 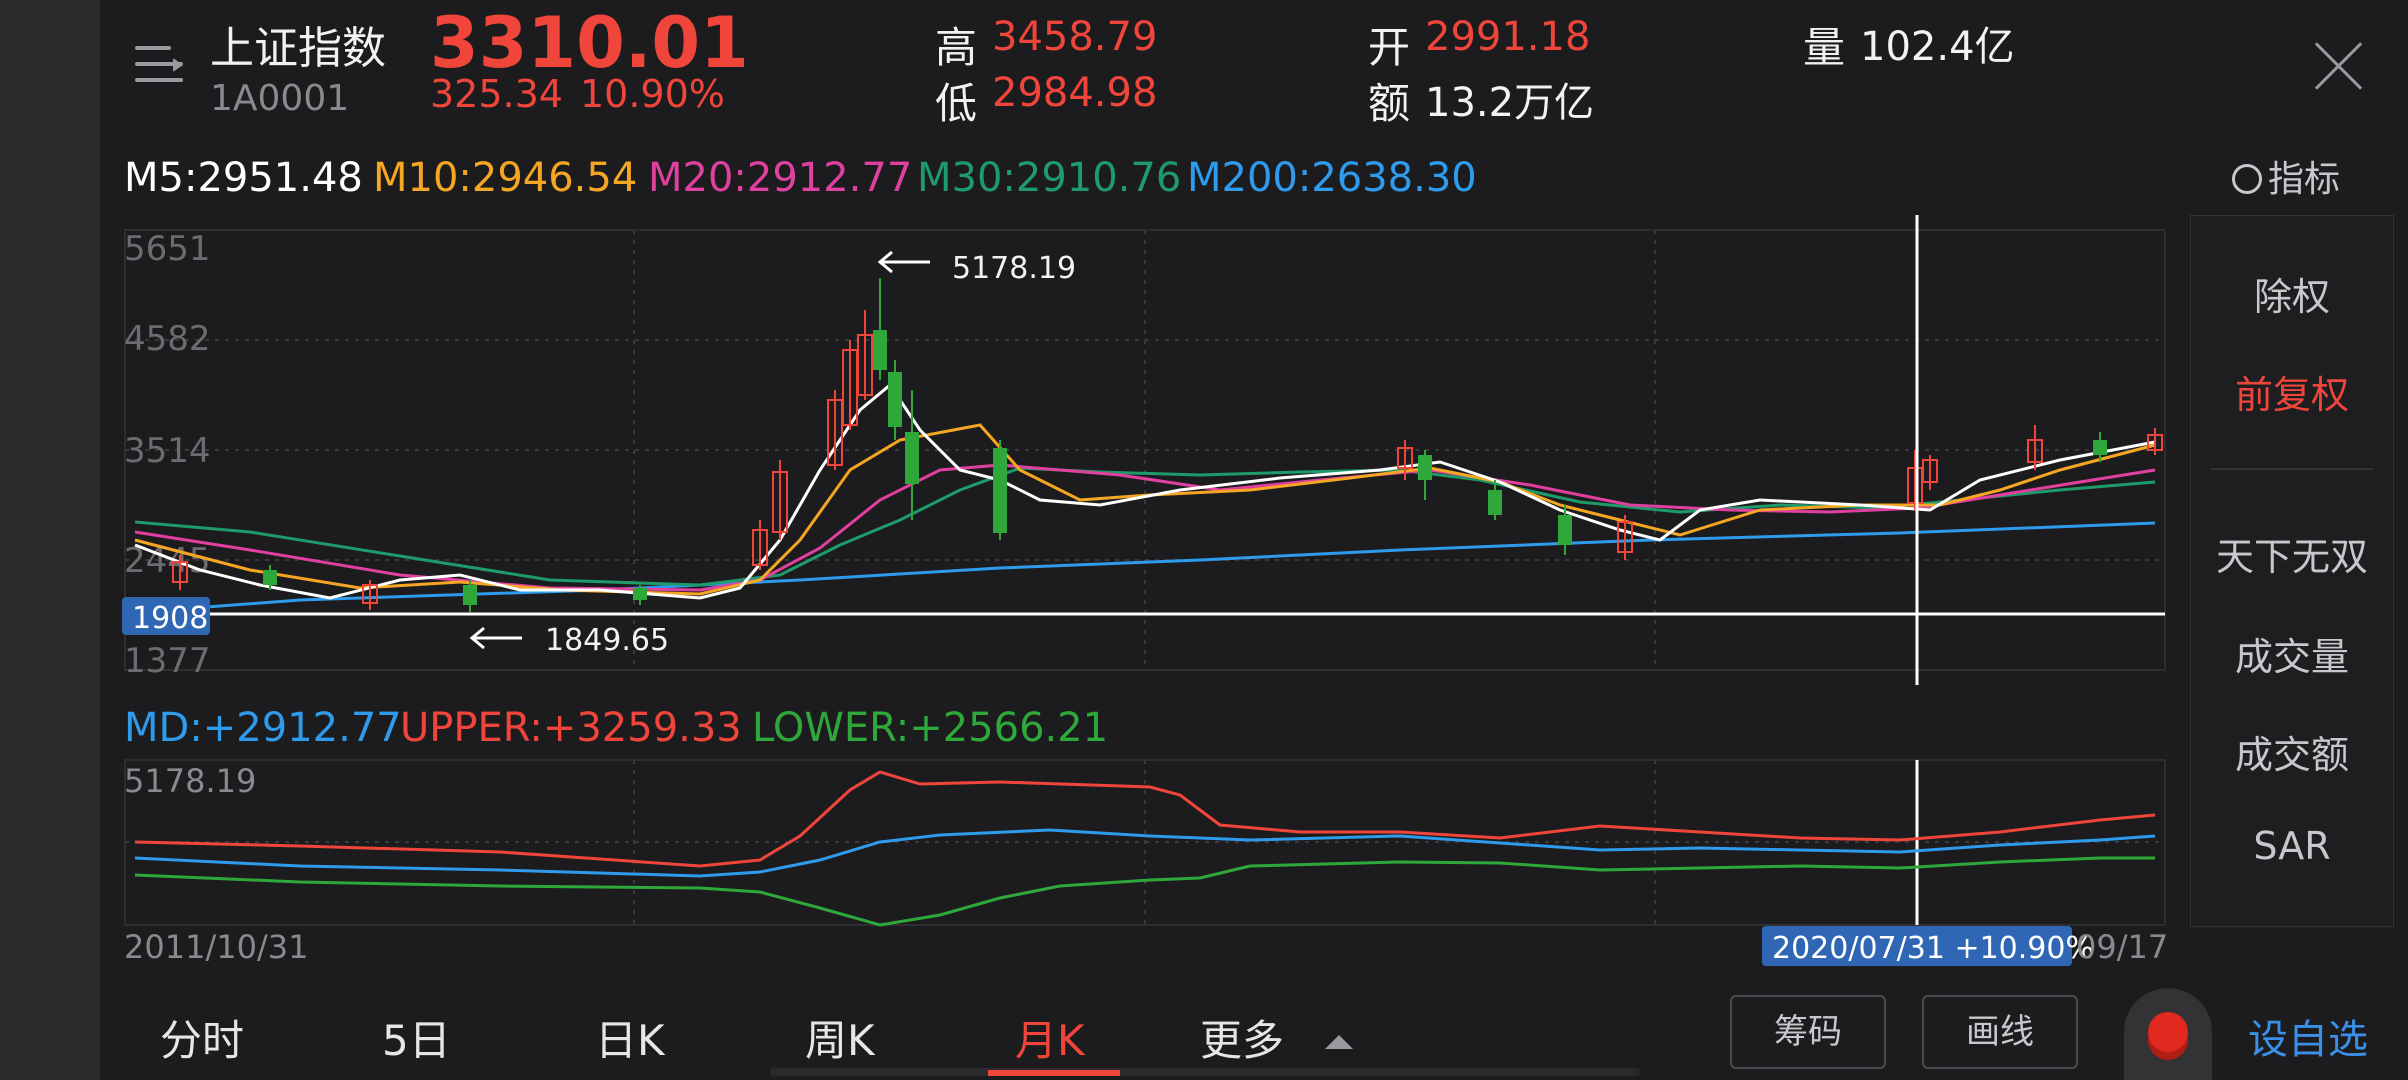 What do you see at coordinates (170, 618) in the screenshot?
I see `cursor-value: 1908` at bounding box center [170, 618].